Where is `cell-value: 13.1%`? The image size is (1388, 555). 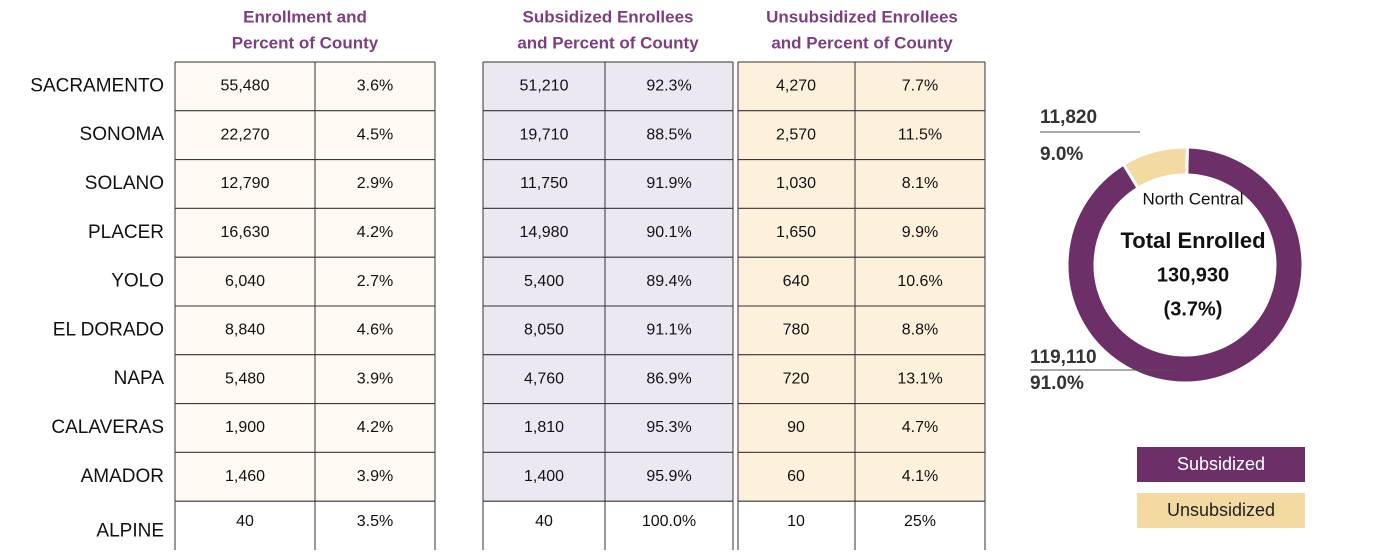 cell-value: 13.1% is located at coordinates (919, 378).